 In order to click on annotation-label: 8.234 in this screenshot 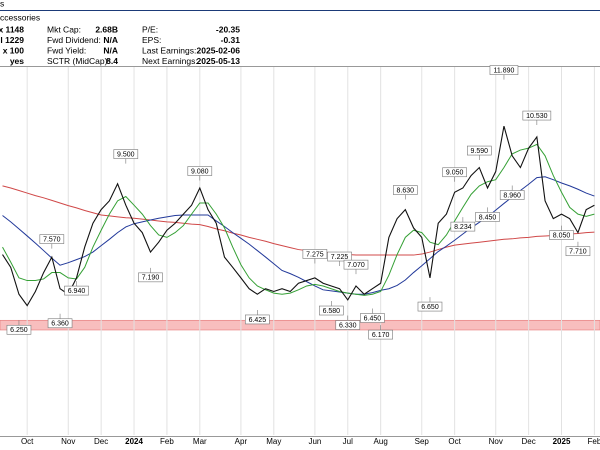, I will do `click(463, 227)`.